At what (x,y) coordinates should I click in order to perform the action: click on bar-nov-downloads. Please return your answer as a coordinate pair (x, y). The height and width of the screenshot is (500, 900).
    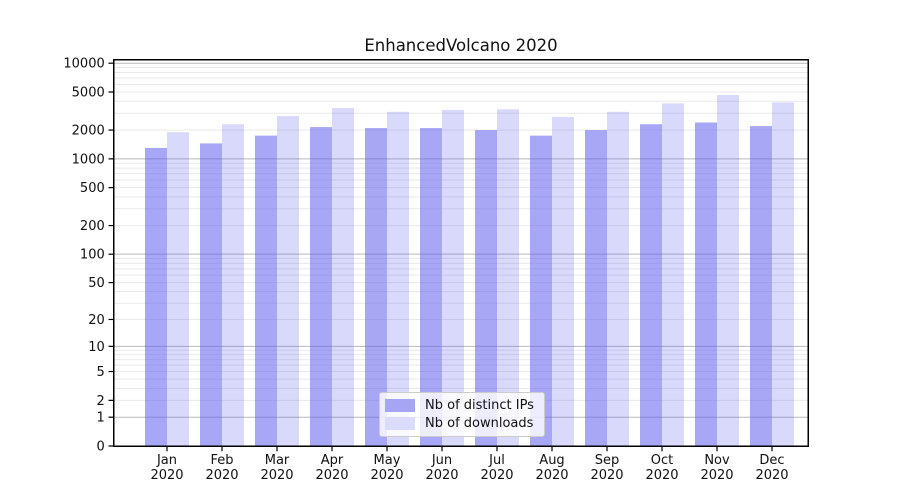
    Looking at the image, I should click on (728, 270).